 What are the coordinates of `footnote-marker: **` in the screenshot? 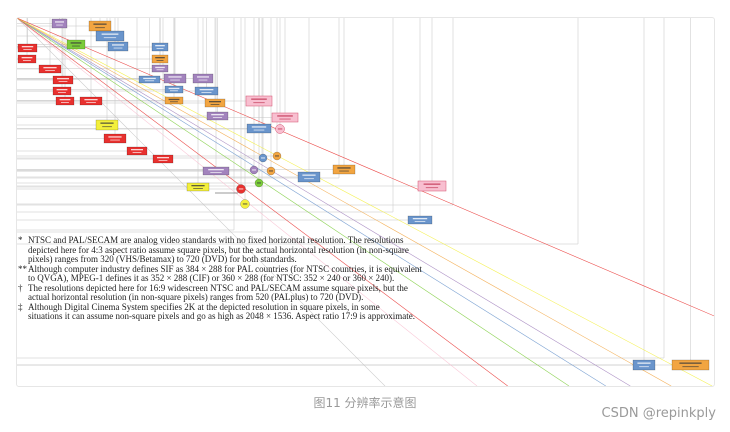 It's located at (22, 268).